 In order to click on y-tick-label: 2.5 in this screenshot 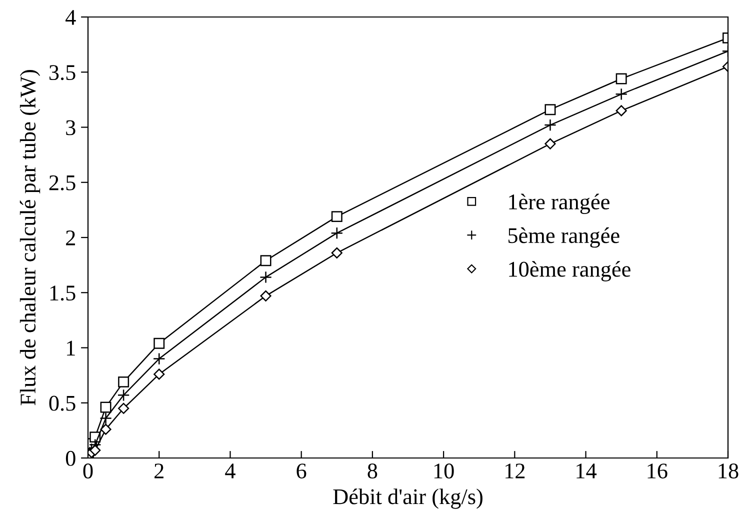, I will do `click(62, 182)`.